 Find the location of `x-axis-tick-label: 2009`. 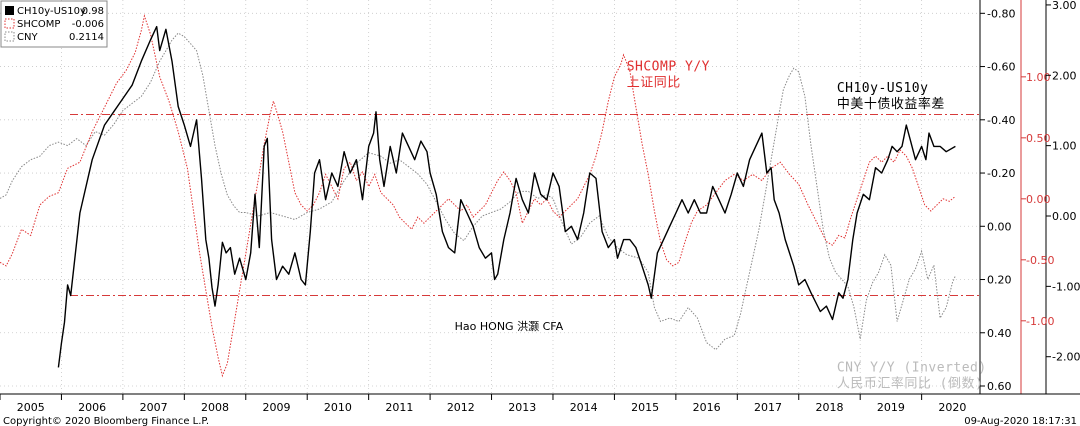

x-axis-tick-label: 2009 is located at coordinates (276, 407).